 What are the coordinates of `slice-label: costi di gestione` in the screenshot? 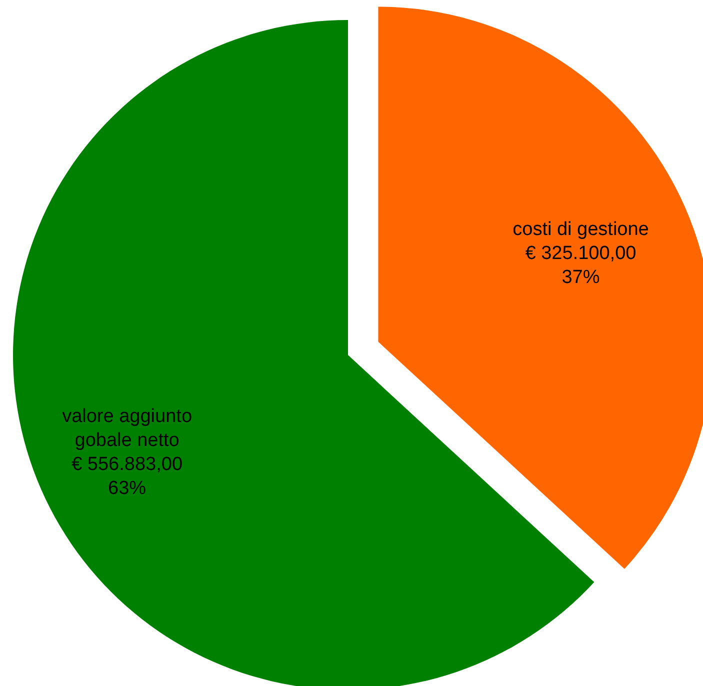 It's located at (580, 229).